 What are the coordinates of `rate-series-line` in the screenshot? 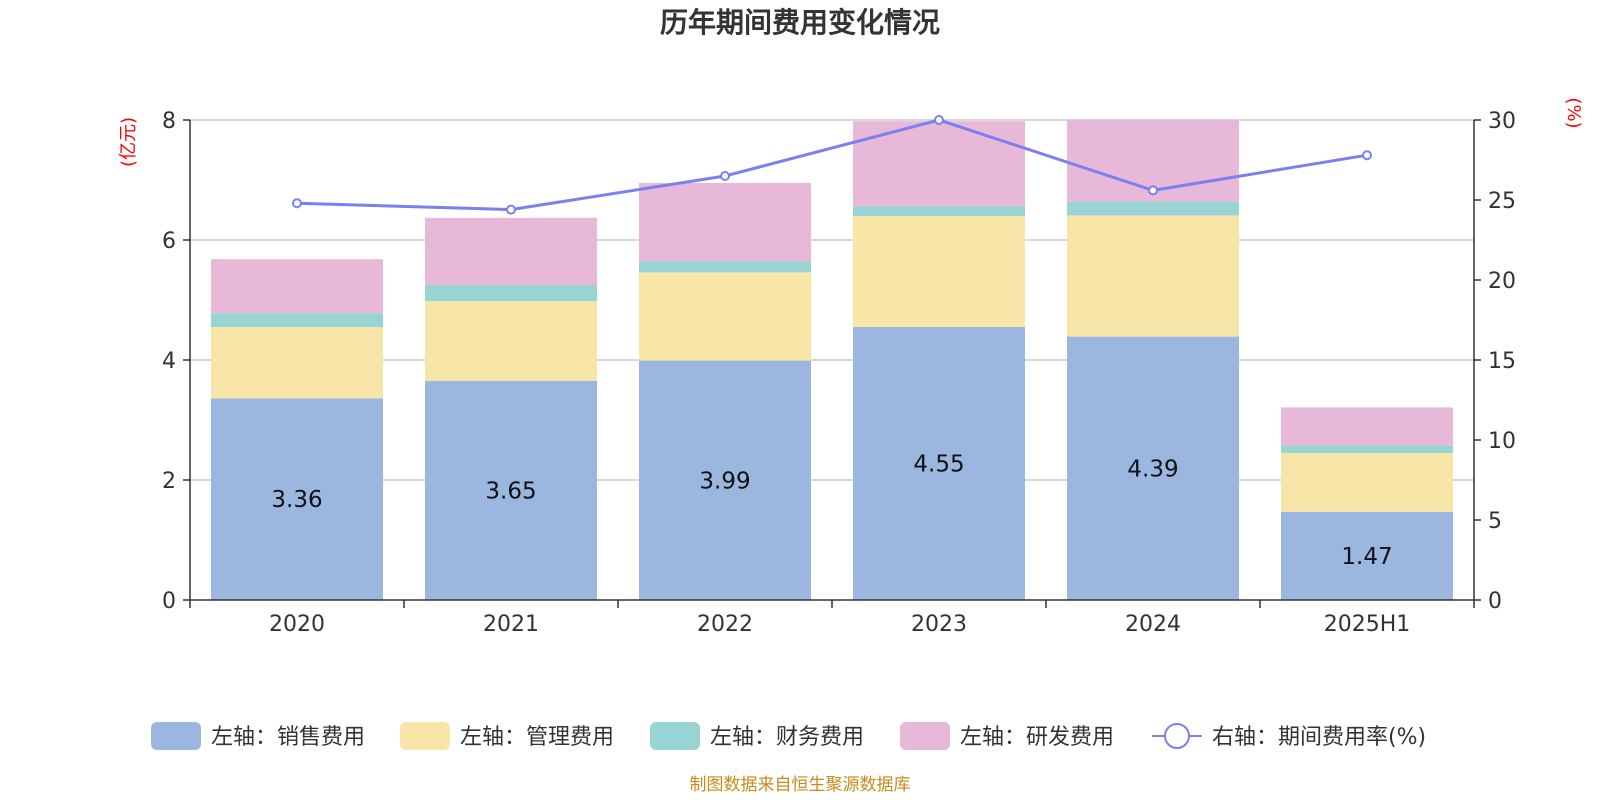 It's located at (832, 165).